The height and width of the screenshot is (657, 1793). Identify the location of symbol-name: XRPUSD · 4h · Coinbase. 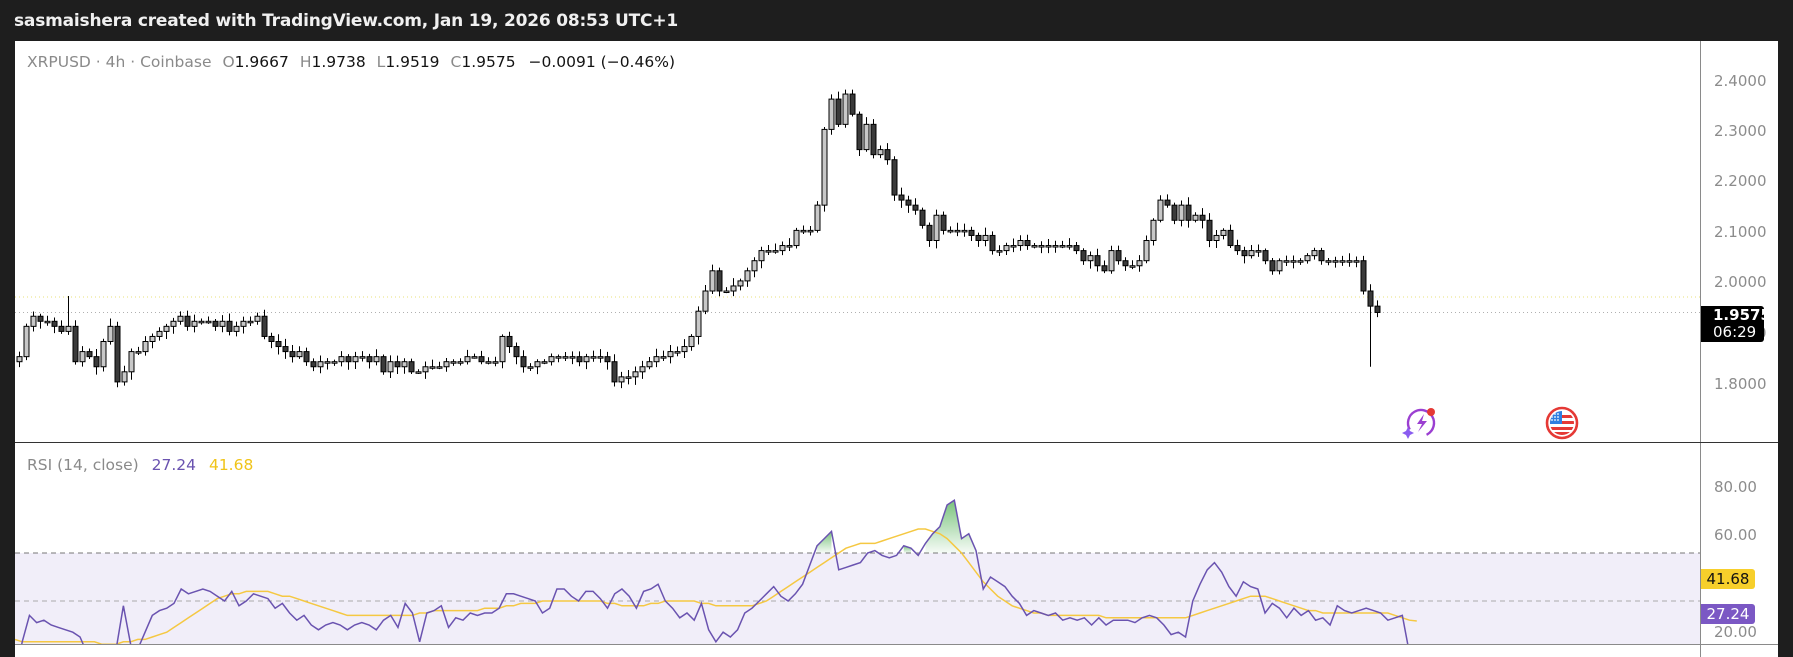
(119, 62).